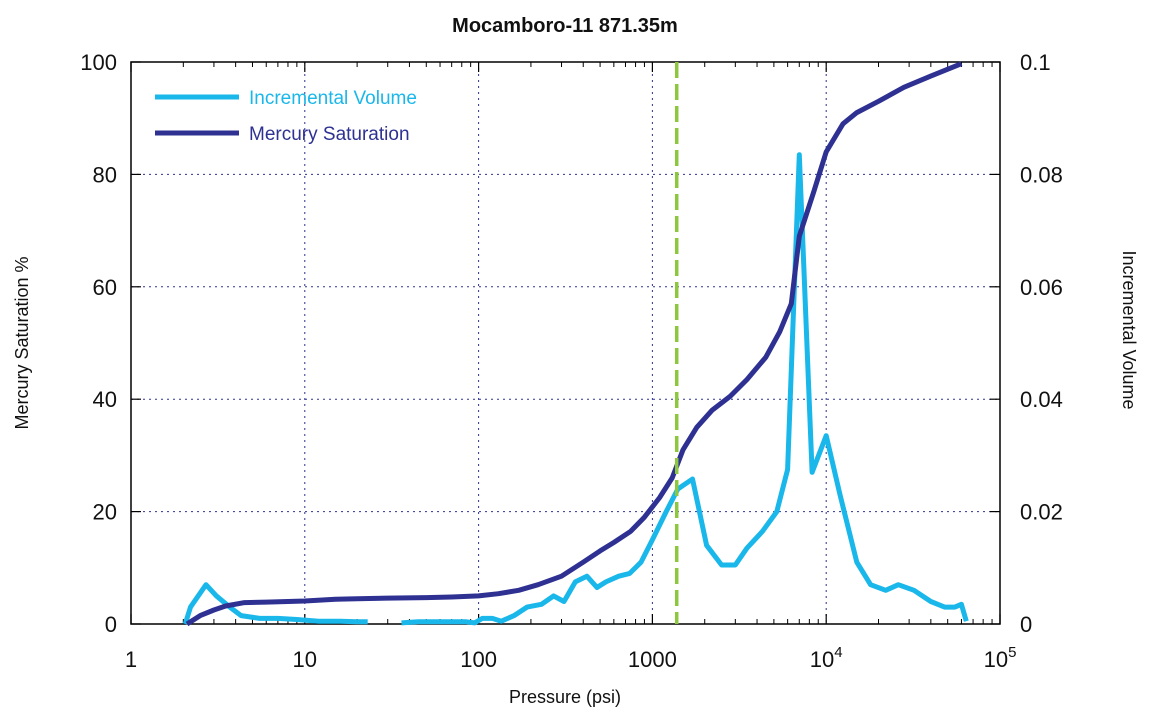  What do you see at coordinates (131, 659) in the screenshot?
I see `x-tick-label: 1` at bounding box center [131, 659].